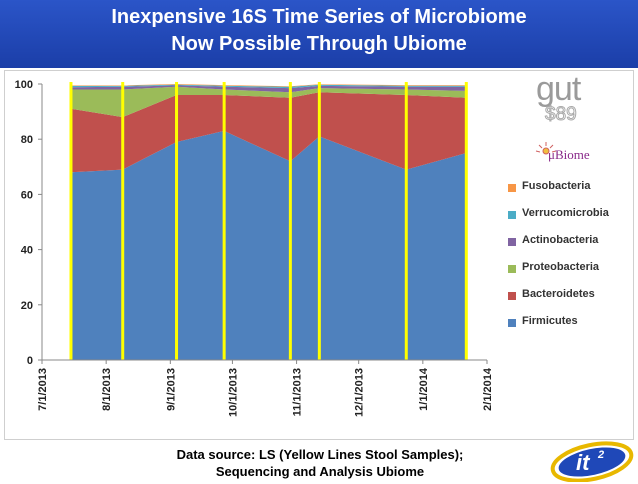  Describe the element at coordinates (600, 455) in the screenshot. I see `svg-text: 2` at that location.